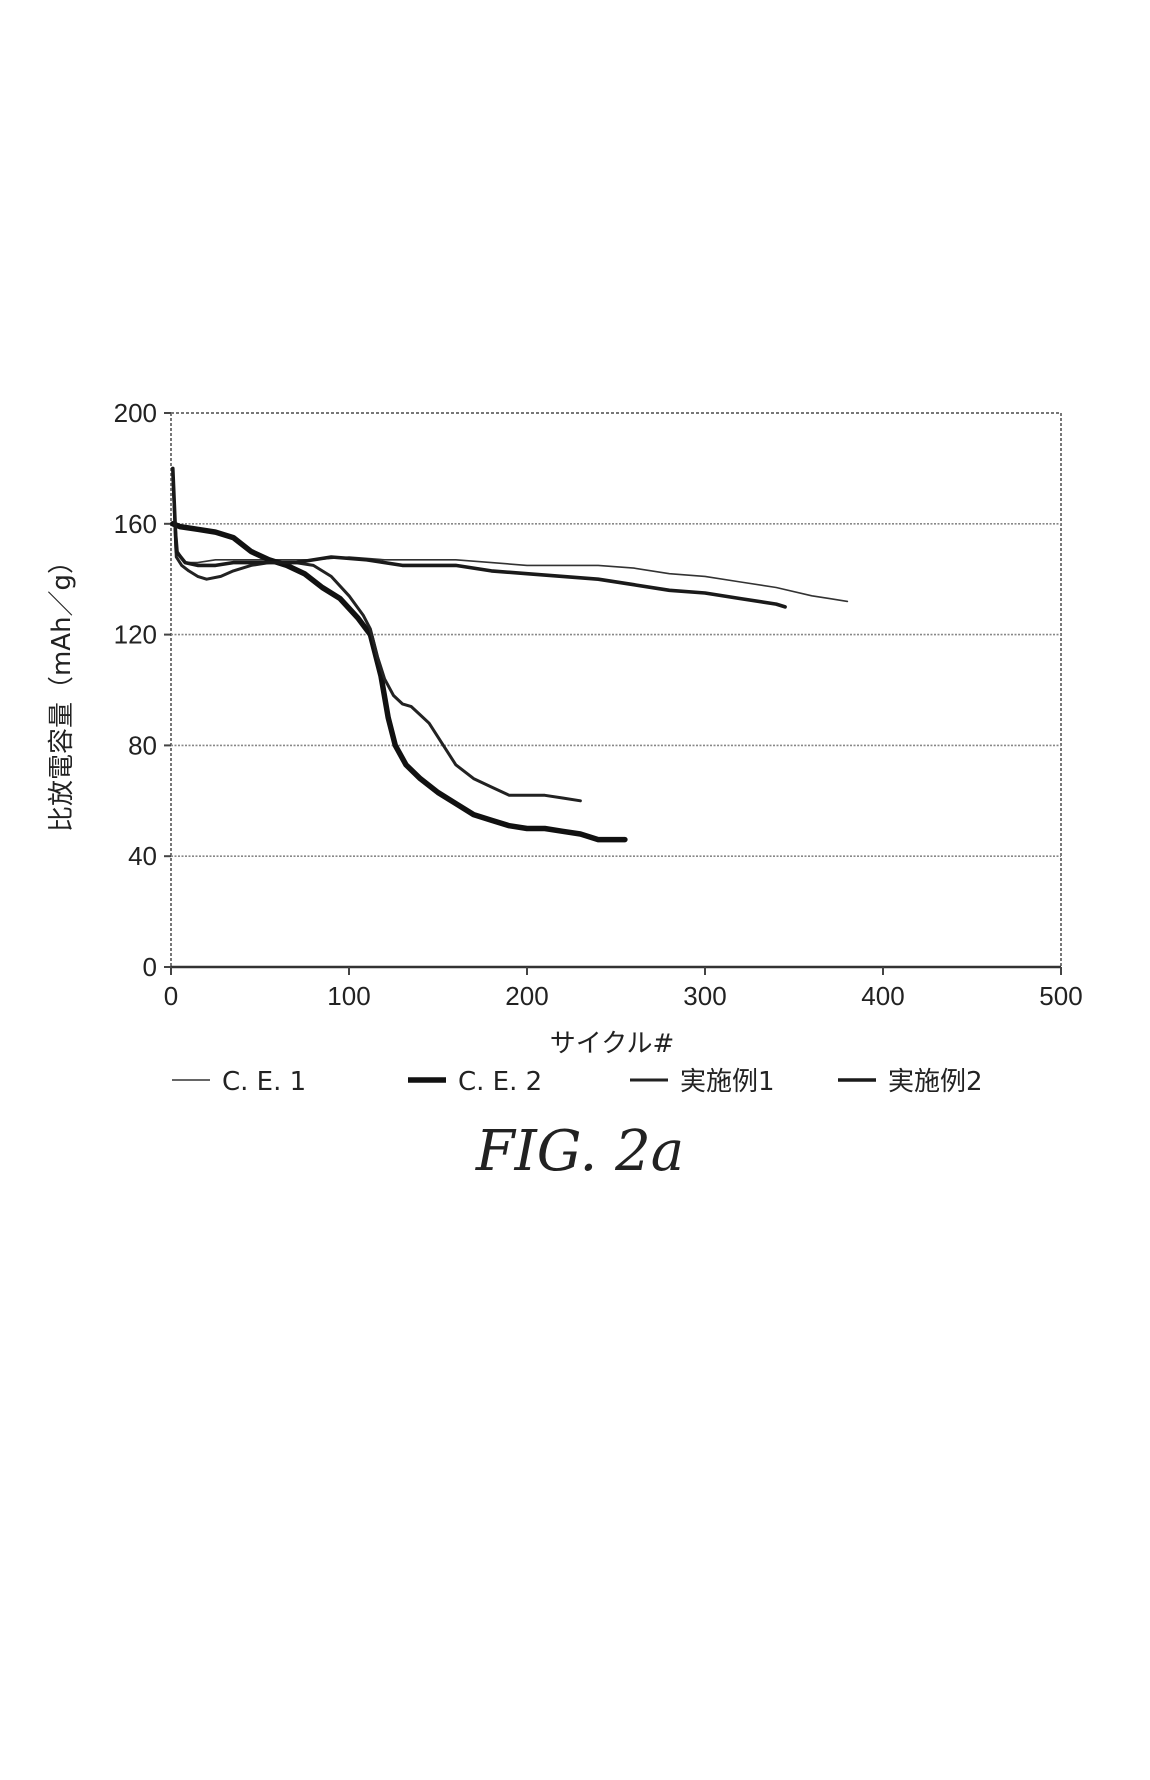 This screenshot has width=1150, height=1780. Describe the element at coordinates (882, 996) in the screenshot. I see `x-tick-label: 400` at that location.